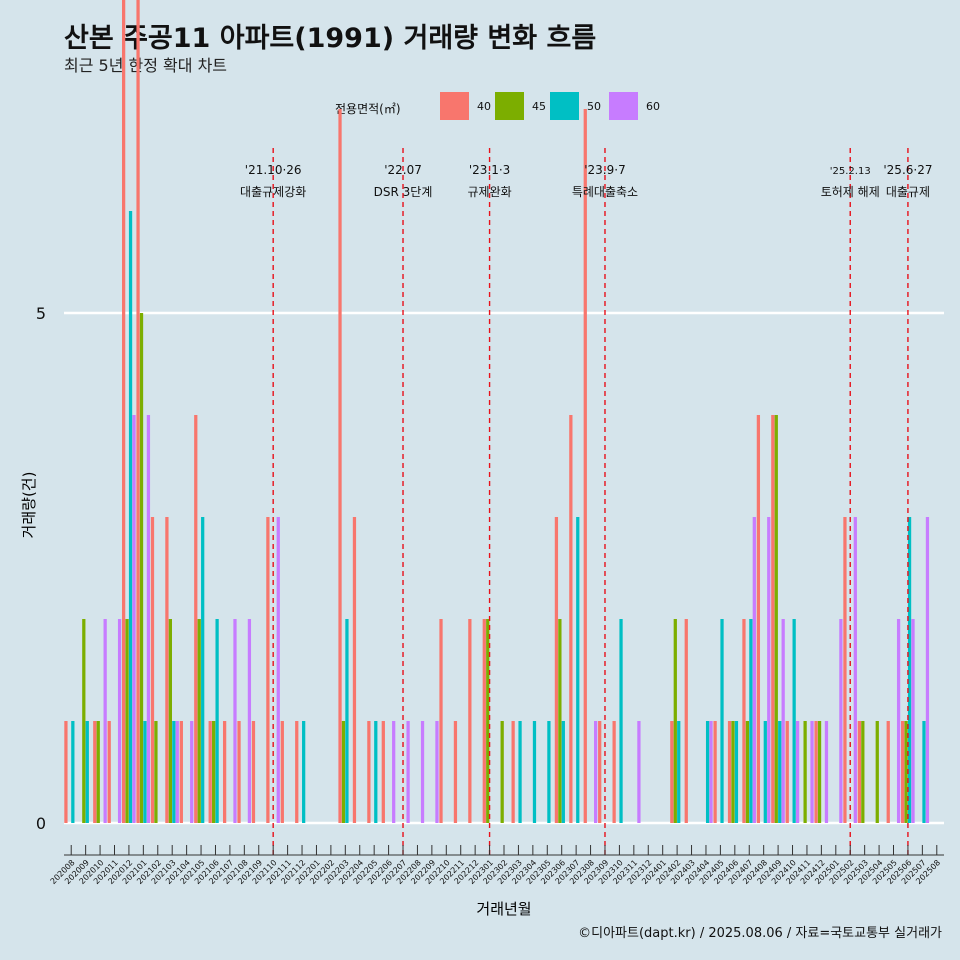 The width and height of the screenshot is (960, 960). I want to click on event-date-label: '21.10·26, so click(273, 170).